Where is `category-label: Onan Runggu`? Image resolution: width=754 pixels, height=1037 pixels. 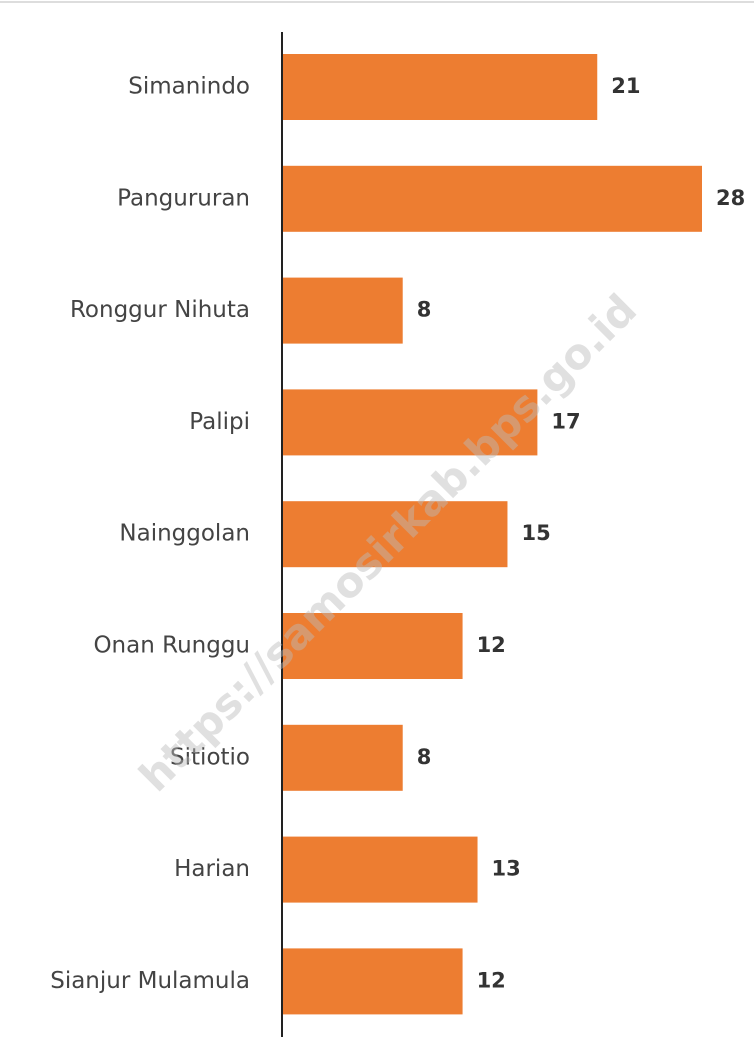 category-label: Onan Runggu is located at coordinates (171, 646).